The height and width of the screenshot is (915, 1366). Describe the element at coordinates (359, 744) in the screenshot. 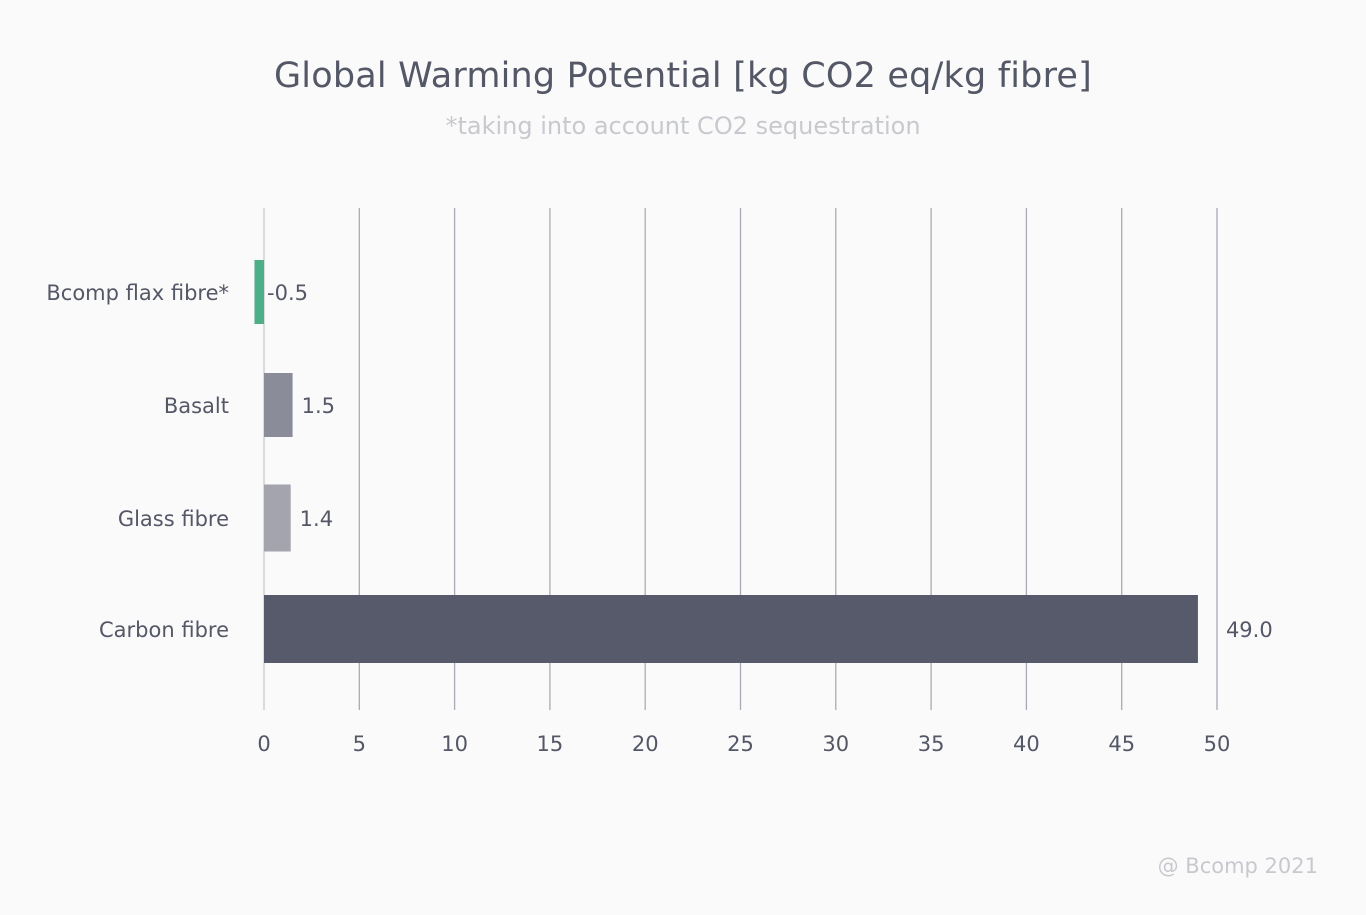

I see `x-tick-label: 5` at that location.